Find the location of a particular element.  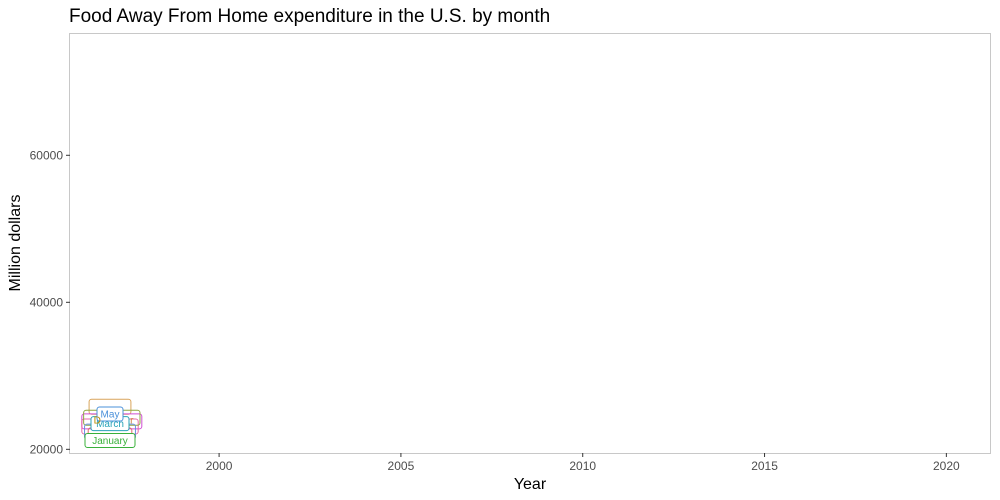

month-label-text: May is located at coordinates (110, 415).